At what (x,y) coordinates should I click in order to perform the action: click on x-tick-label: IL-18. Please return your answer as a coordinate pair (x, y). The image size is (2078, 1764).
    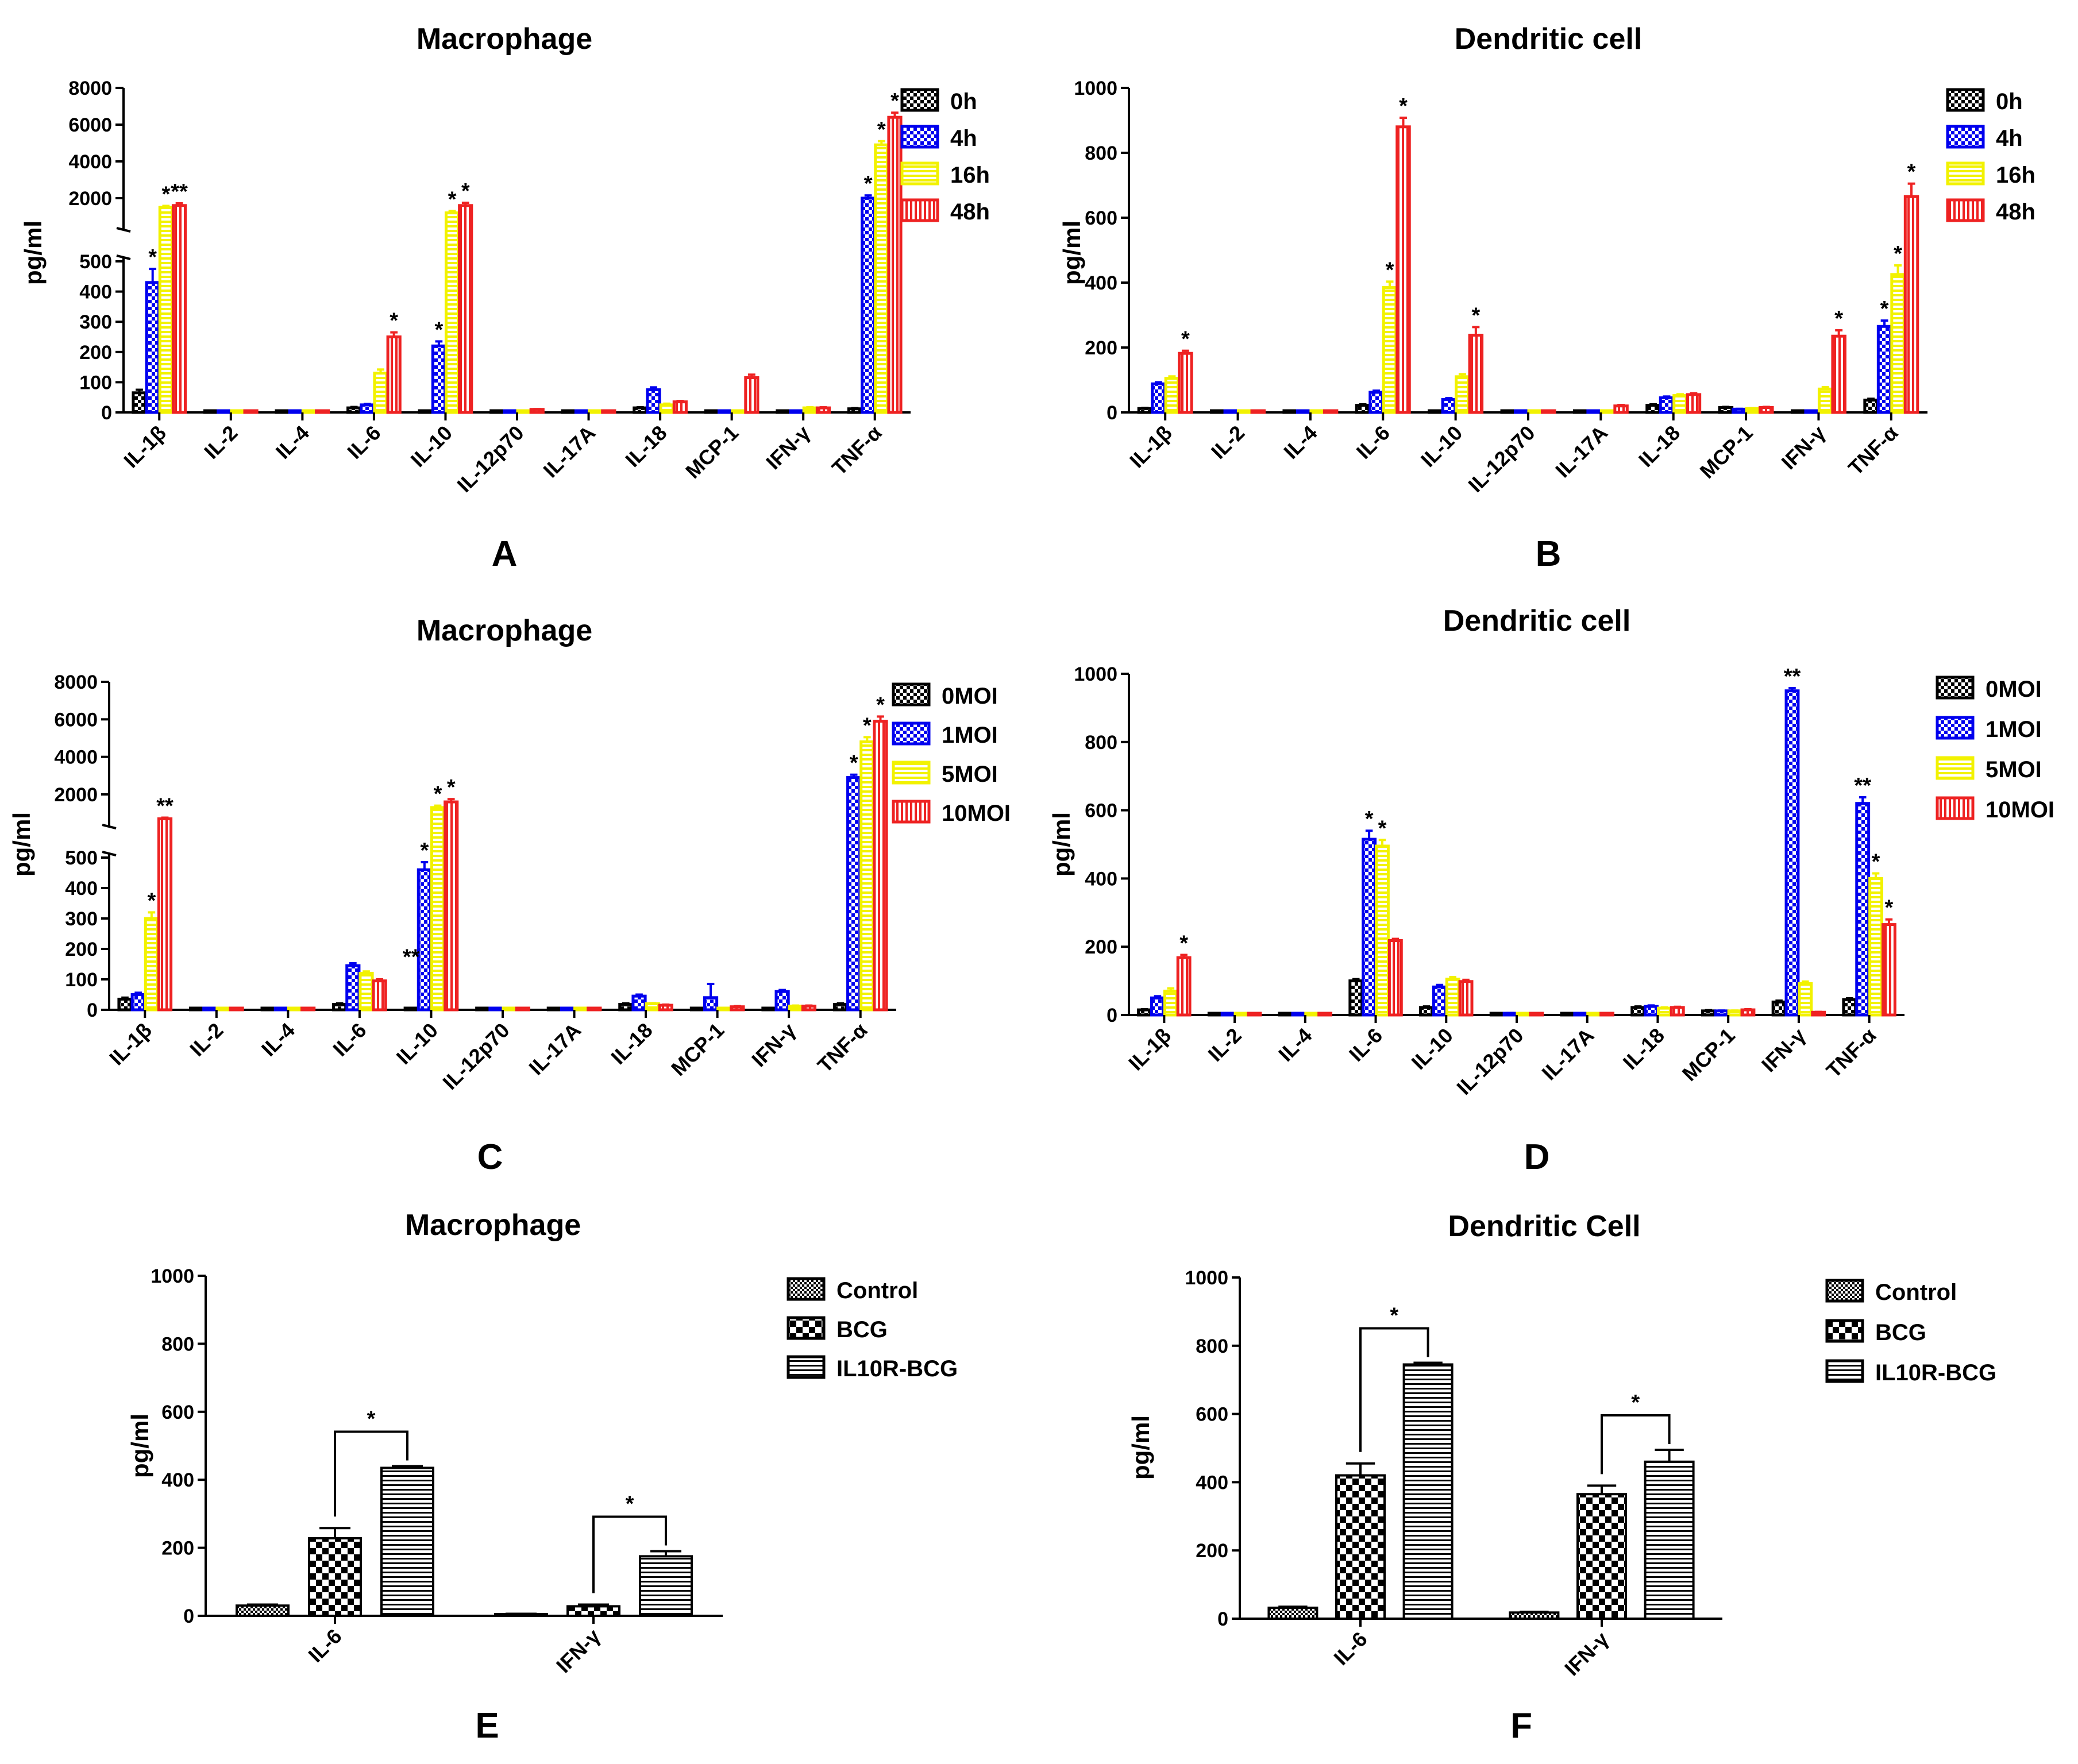
    Looking at the image, I should click on (1643, 1049).